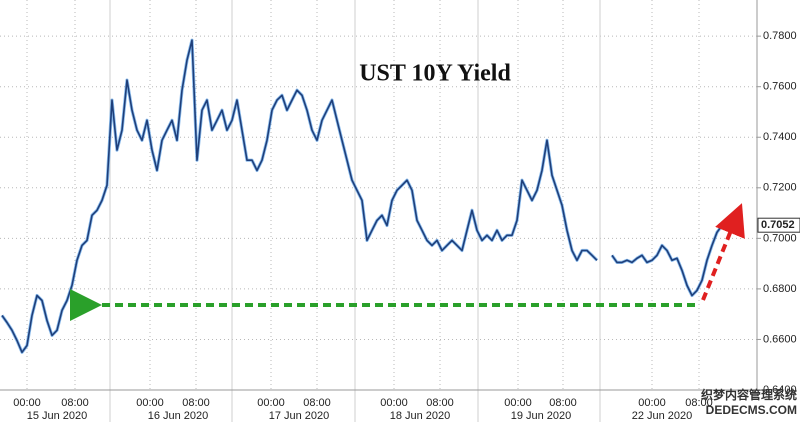  What do you see at coordinates (749, 394) in the screenshot?
I see `watermark: 织梦内容管理系统` at bounding box center [749, 394].